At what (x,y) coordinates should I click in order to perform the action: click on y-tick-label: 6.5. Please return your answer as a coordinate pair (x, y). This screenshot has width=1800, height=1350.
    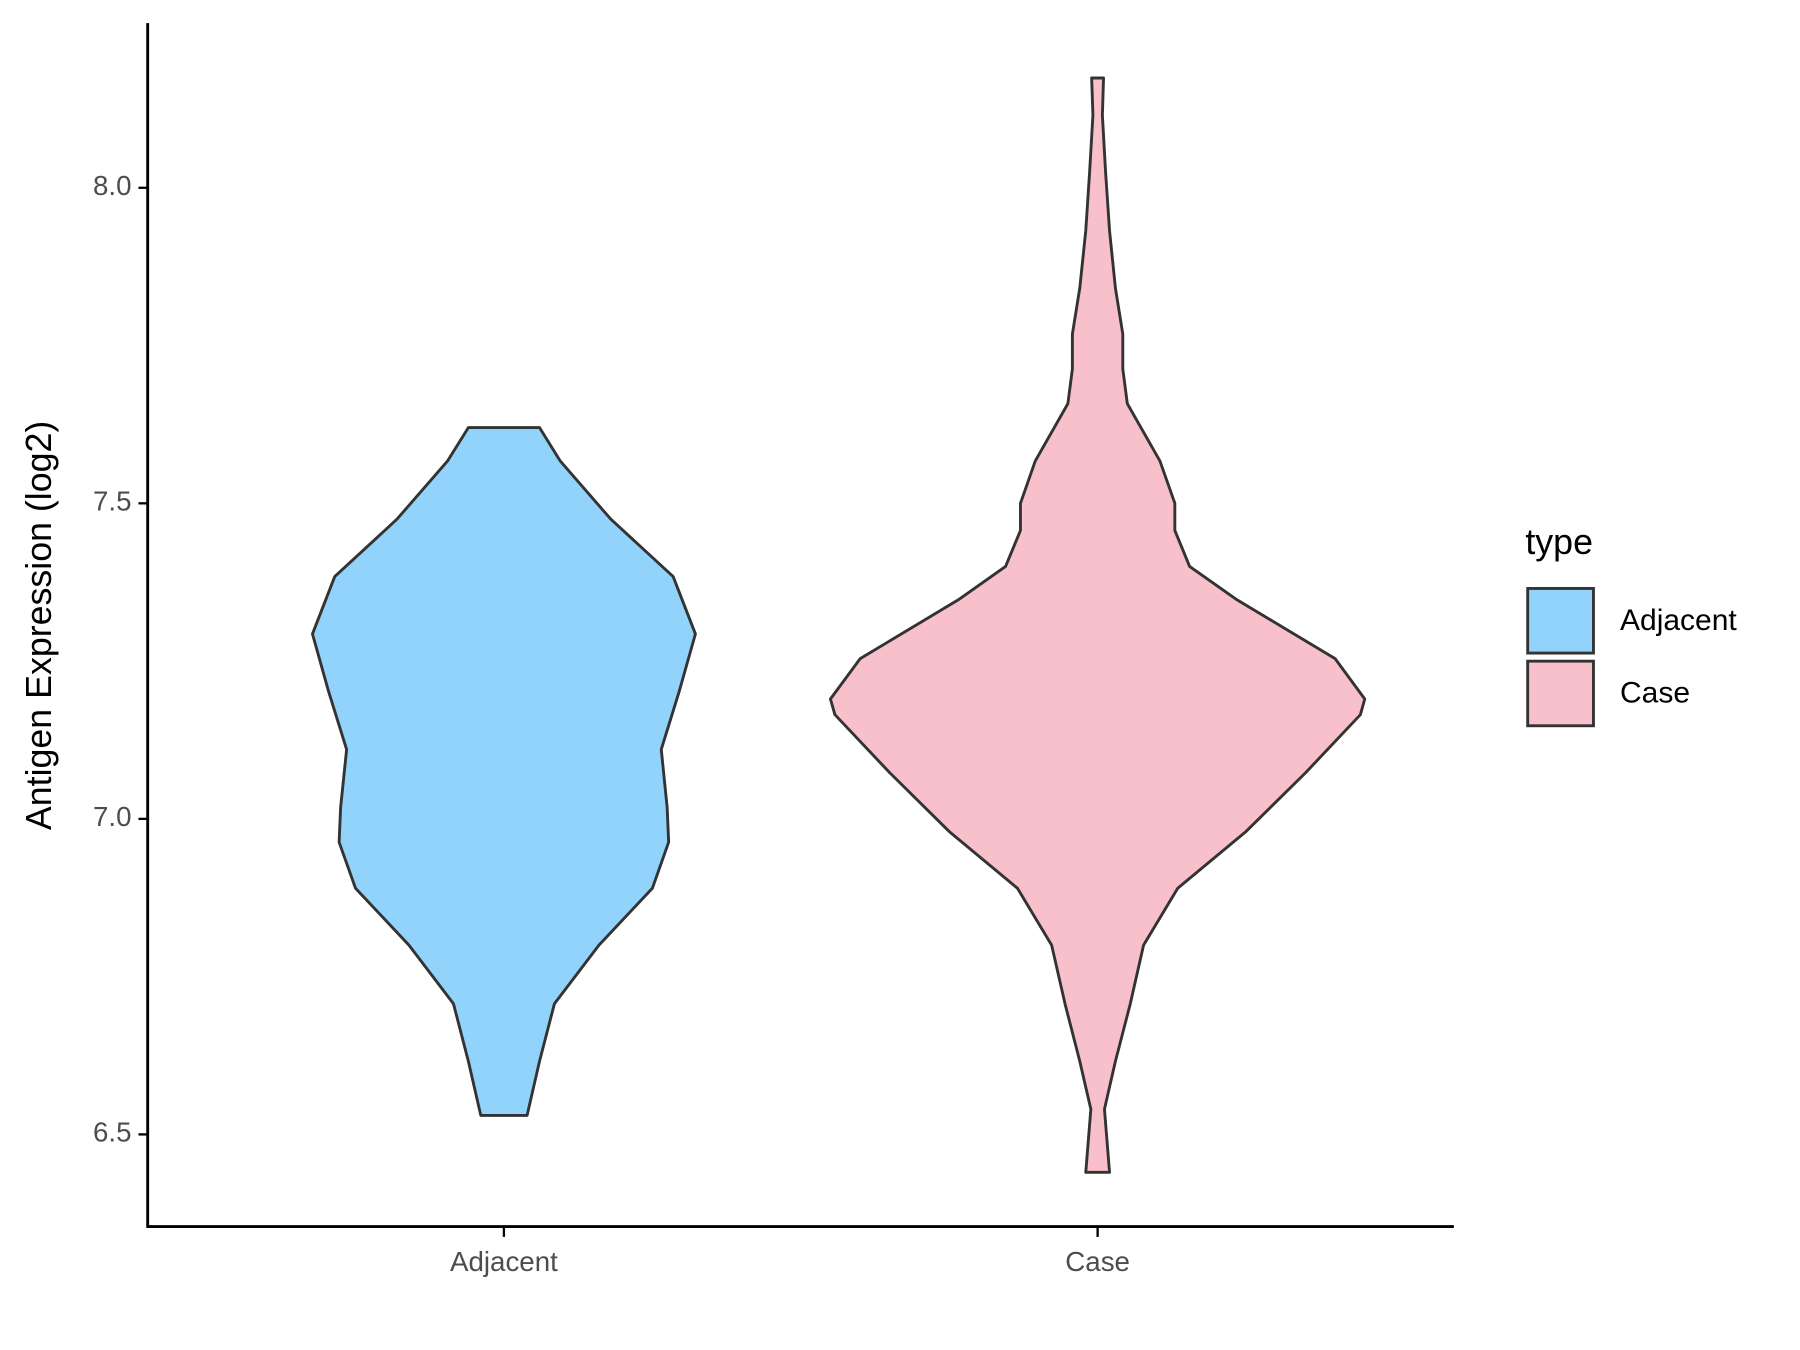
    Looking at the image, I should click on (112, 1132).